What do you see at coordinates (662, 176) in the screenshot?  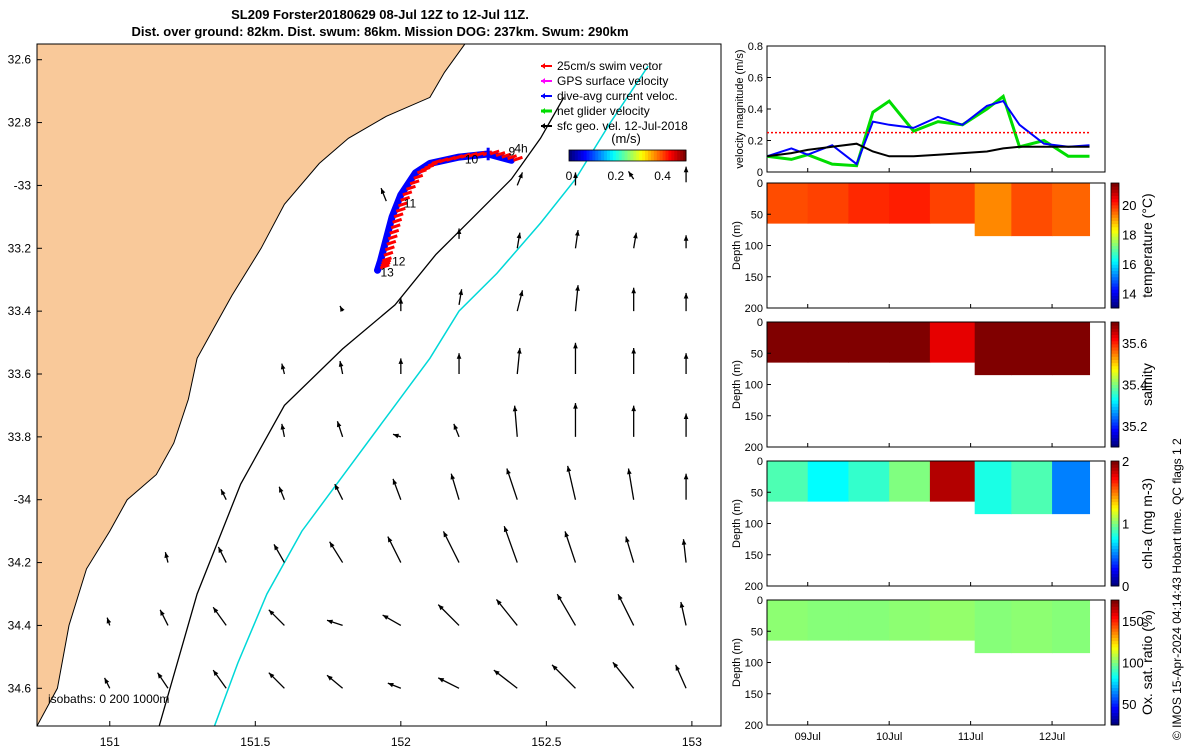 I see `colorbar-tick-label: 0.4` at bounding box center [662, 176].